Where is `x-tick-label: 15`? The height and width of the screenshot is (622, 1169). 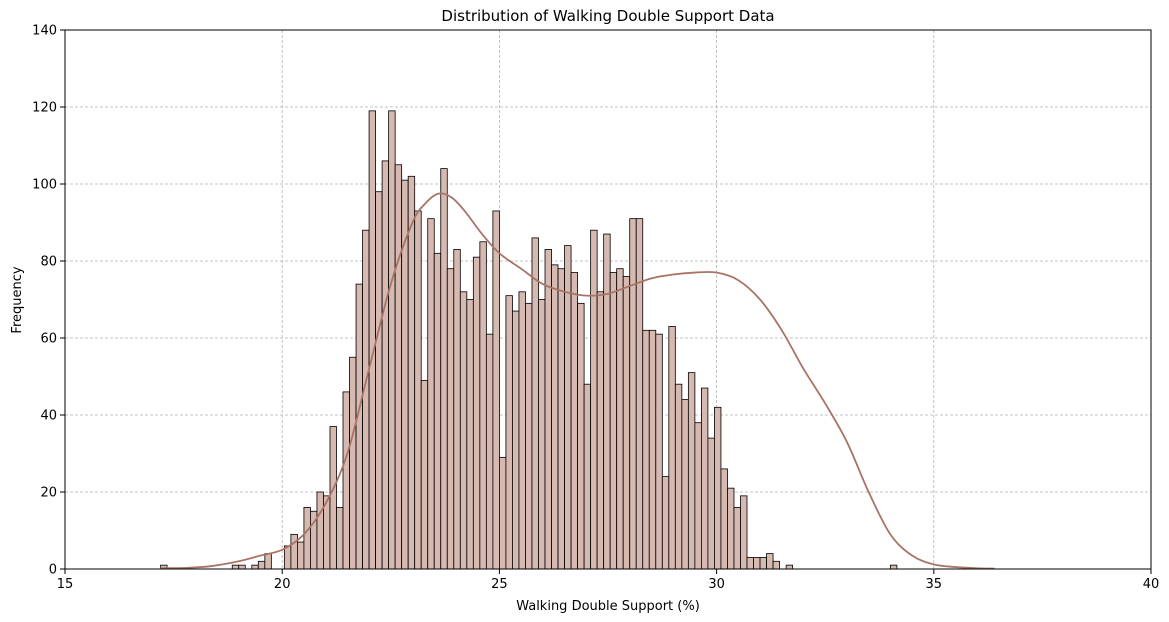 x-tick-label: 15 is located at coordinates (65, 584).